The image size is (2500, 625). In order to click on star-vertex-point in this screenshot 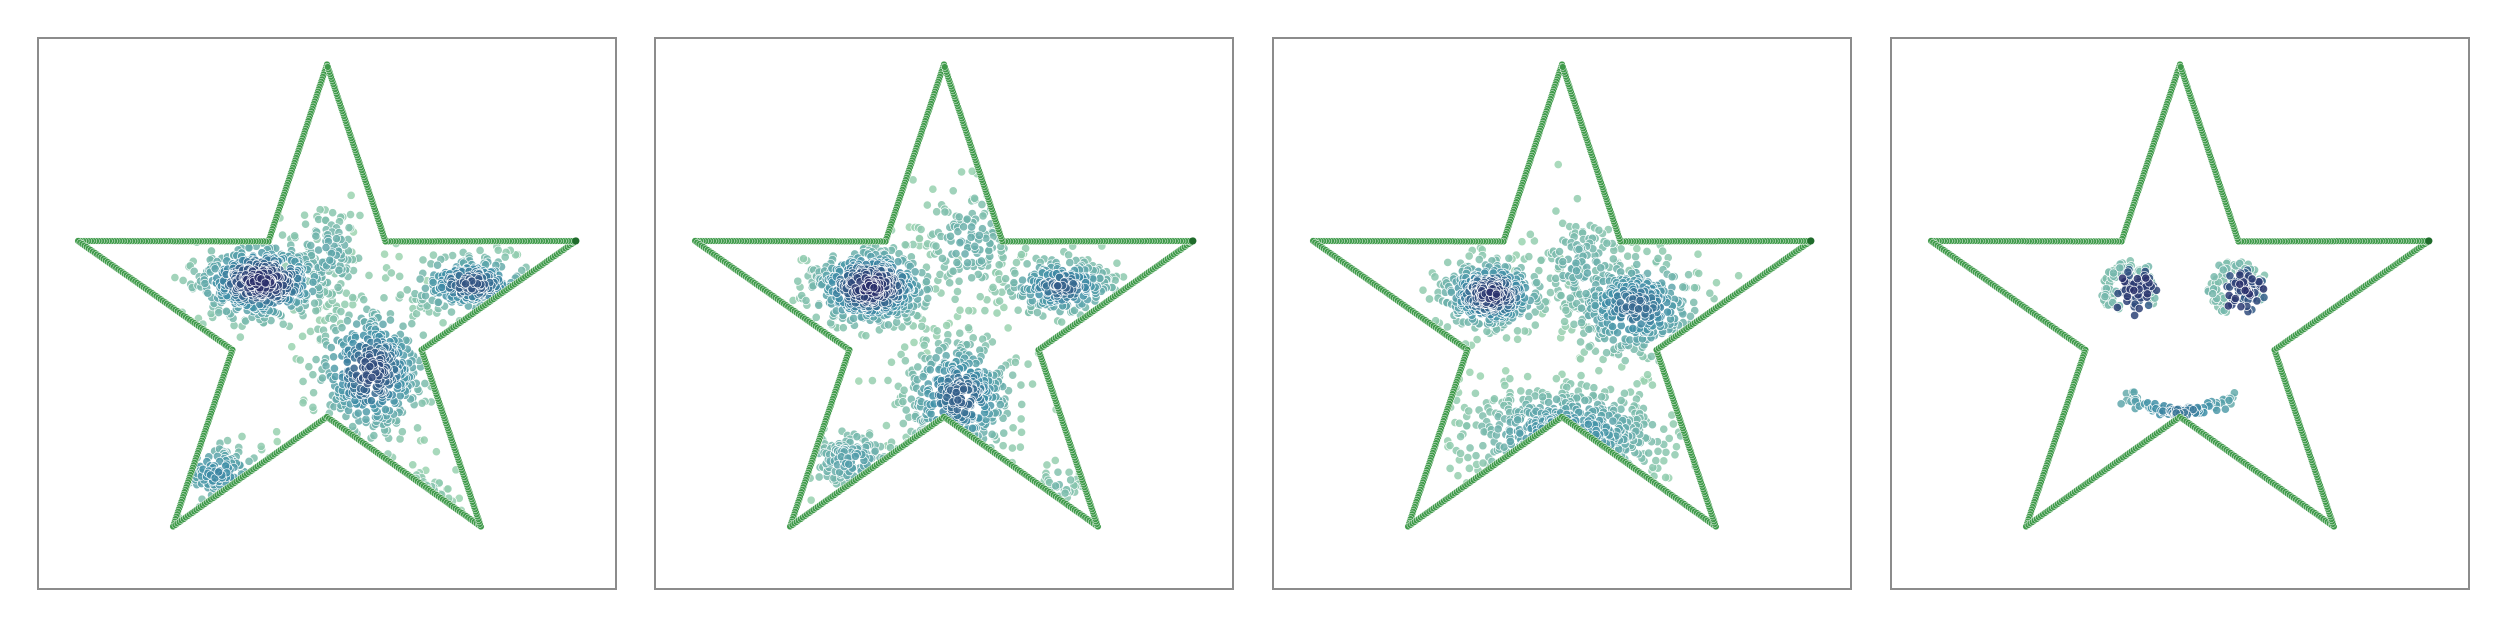, I will do `click(1193, 241)`.